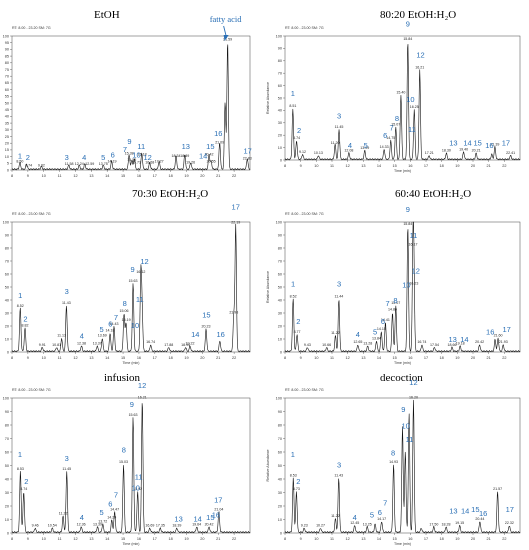 The height and width of the screenshot is (550, 529). Describe the element at coordinates (402, 544) in the screenshot. I see `x-axis-label: Time (min)` at that location.